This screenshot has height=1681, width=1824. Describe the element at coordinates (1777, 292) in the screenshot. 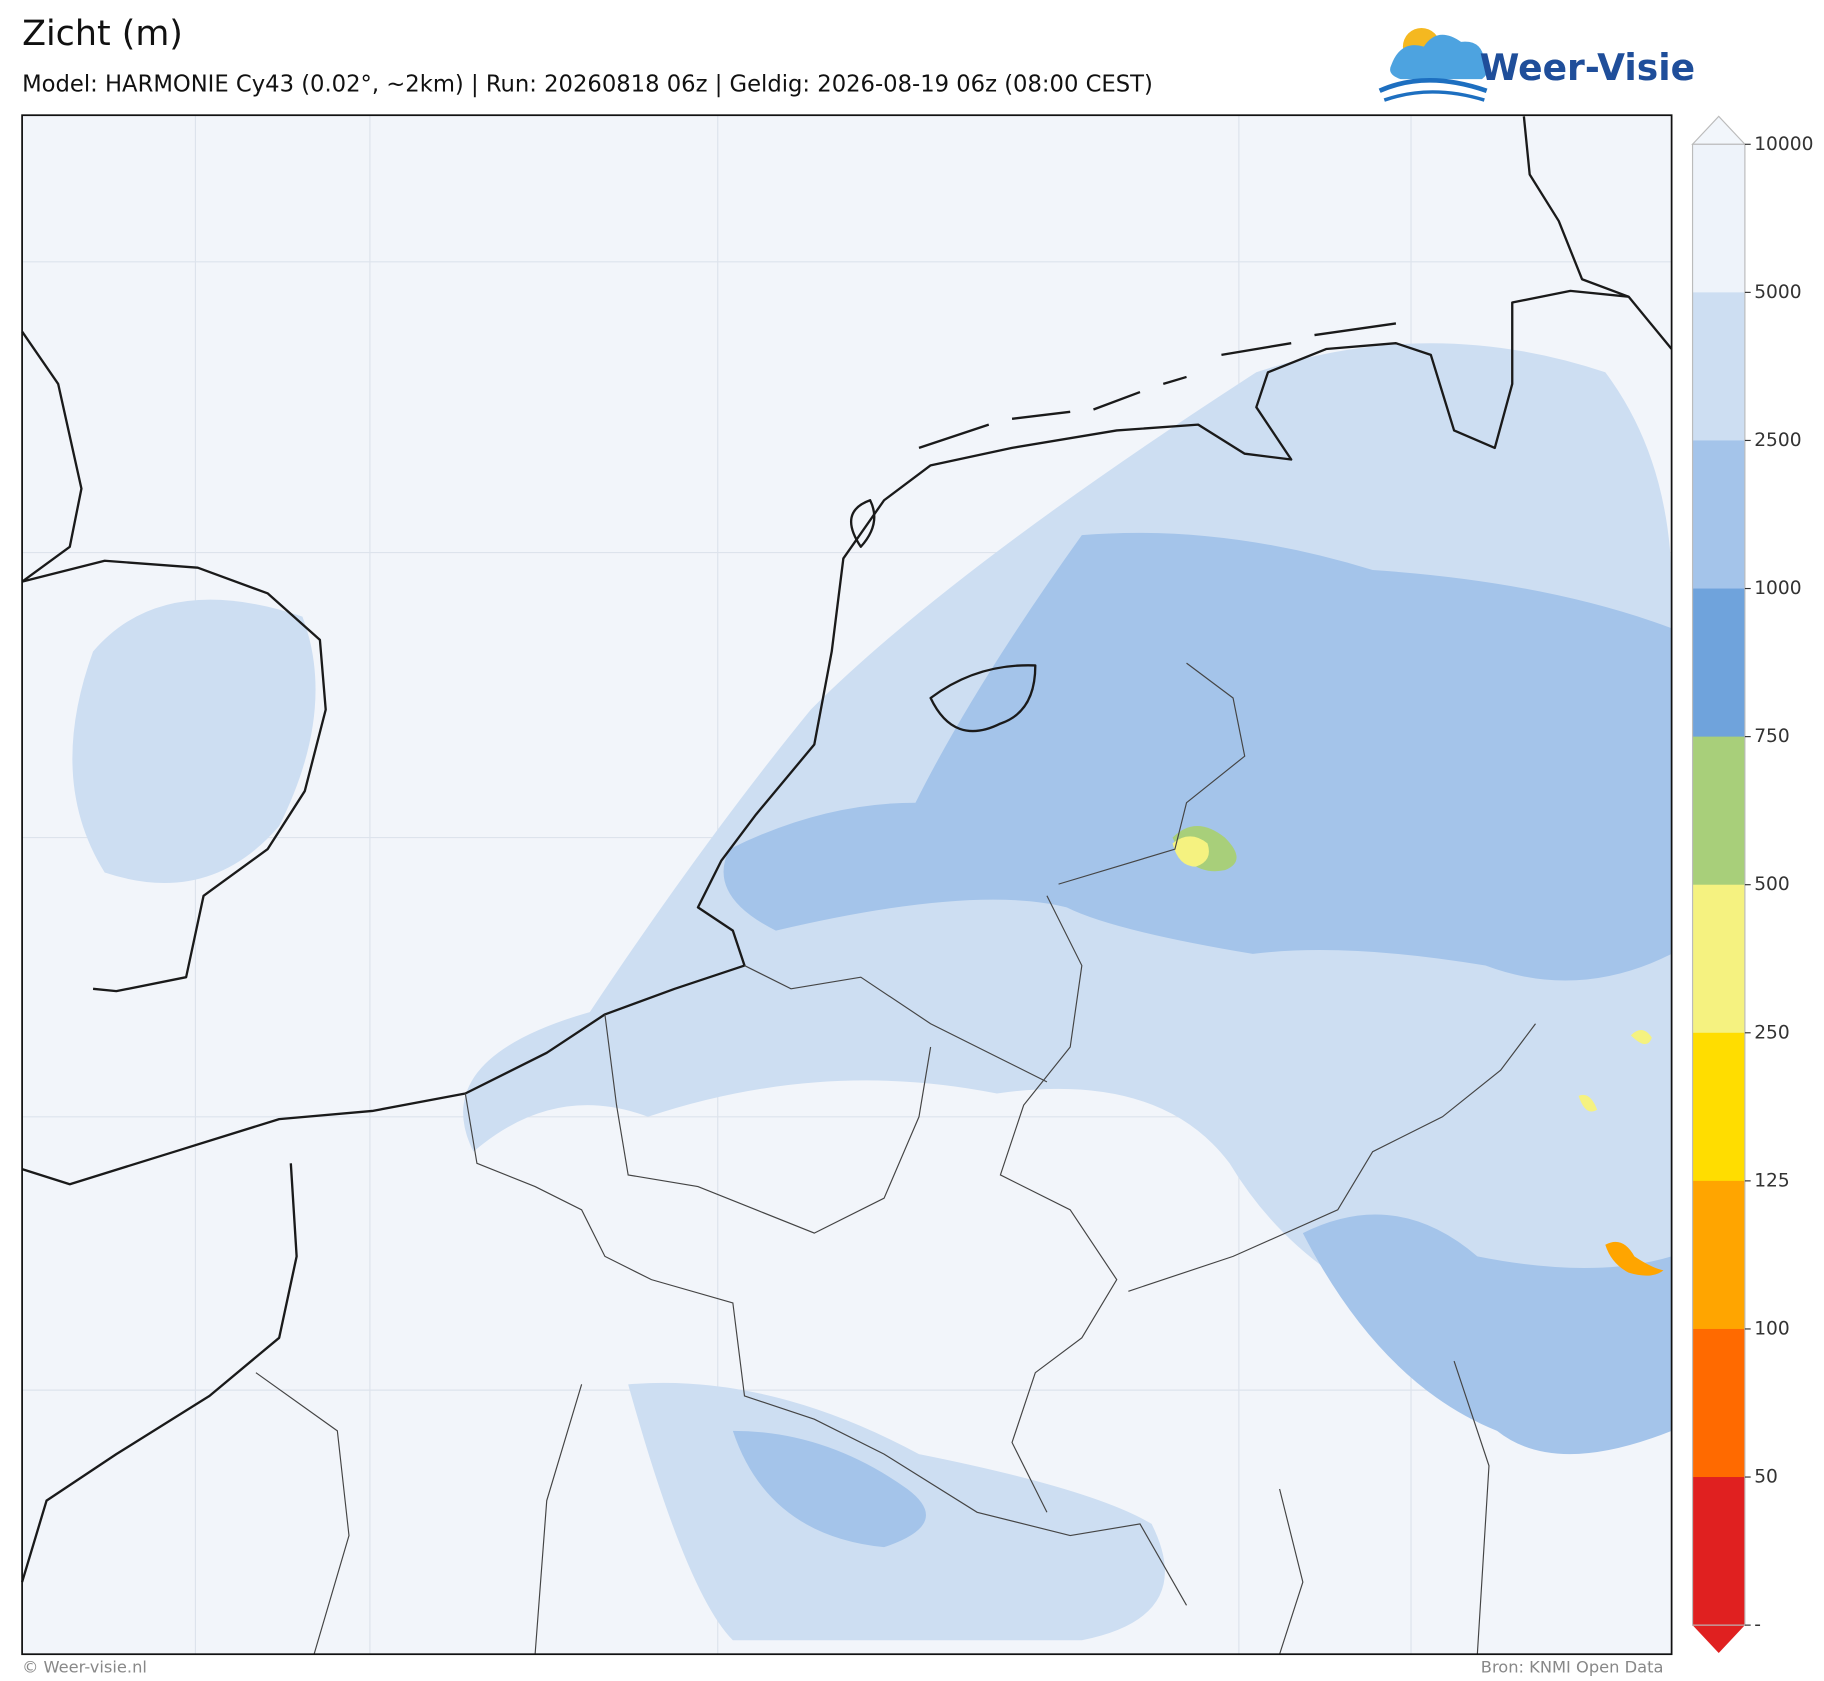

I see `colorbar-tick-label: 5000` at that location.